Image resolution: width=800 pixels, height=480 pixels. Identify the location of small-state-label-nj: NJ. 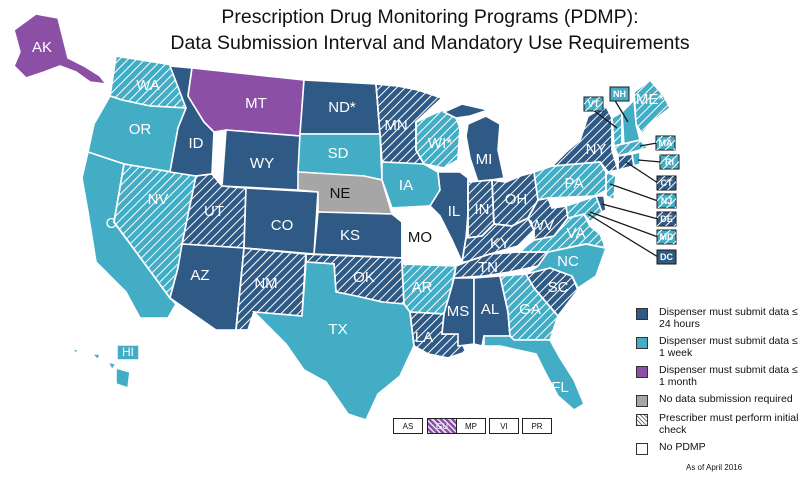
(667, 201).